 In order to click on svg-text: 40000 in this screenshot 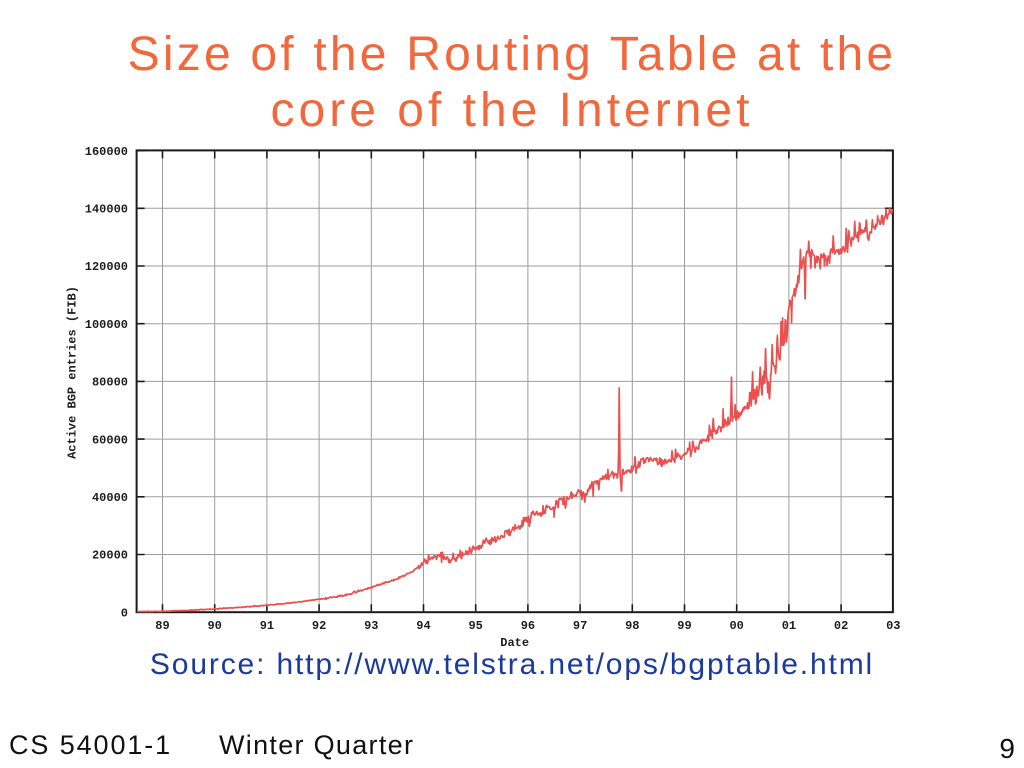, I will do `click(110, 498)`.